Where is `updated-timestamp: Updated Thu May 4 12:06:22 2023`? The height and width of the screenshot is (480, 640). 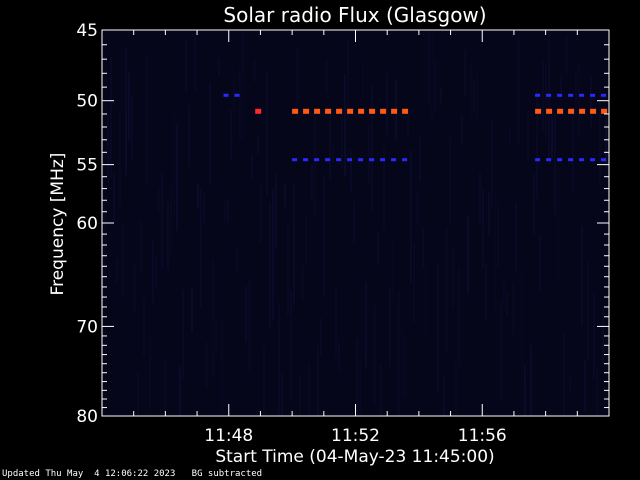 updated-timestamp: Updated Thu May 4 12:06:22 2023 is located at coordinates (88, 474).